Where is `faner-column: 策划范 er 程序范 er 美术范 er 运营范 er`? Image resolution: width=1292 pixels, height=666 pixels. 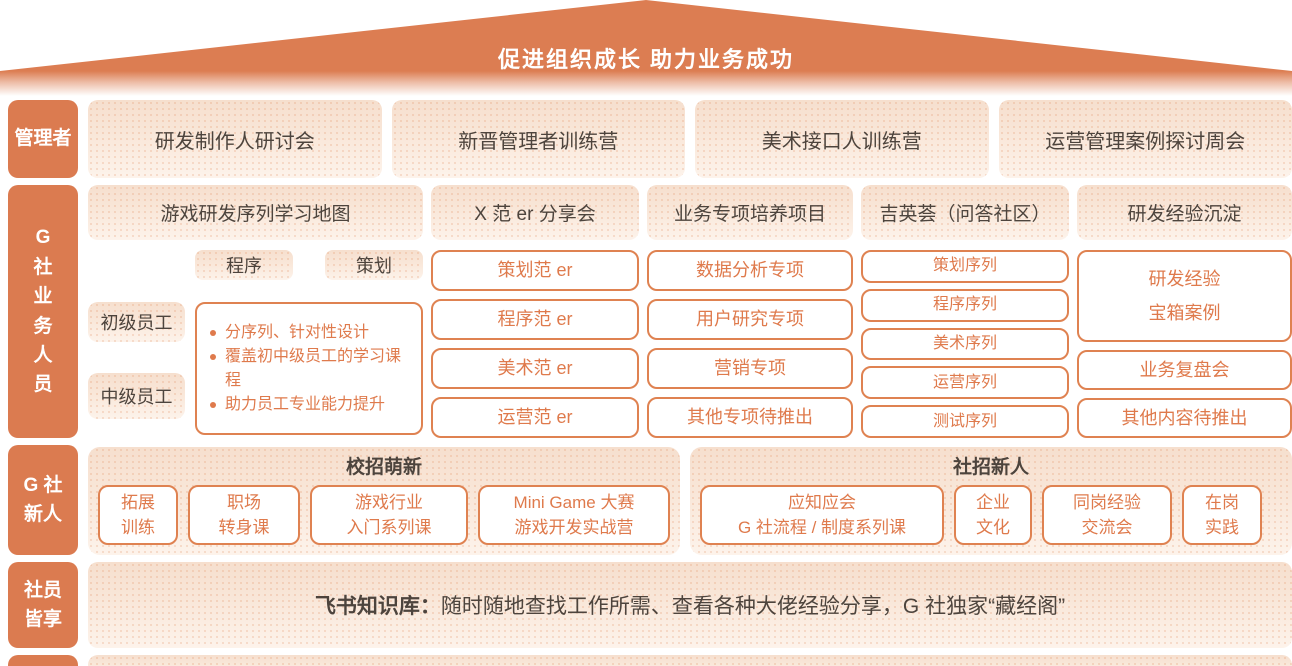 faner-column: 策划范 er 程序范 er 美术范 er 运营范 er is located at coordinates (535, 344).